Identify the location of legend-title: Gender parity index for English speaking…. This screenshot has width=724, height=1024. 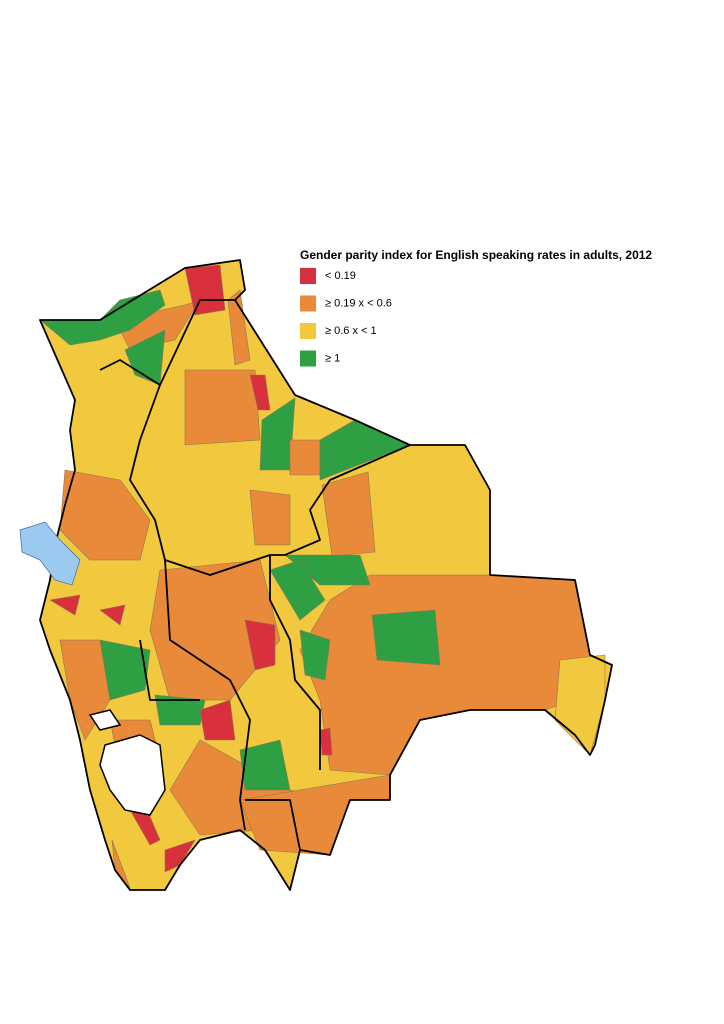
(476, 255).